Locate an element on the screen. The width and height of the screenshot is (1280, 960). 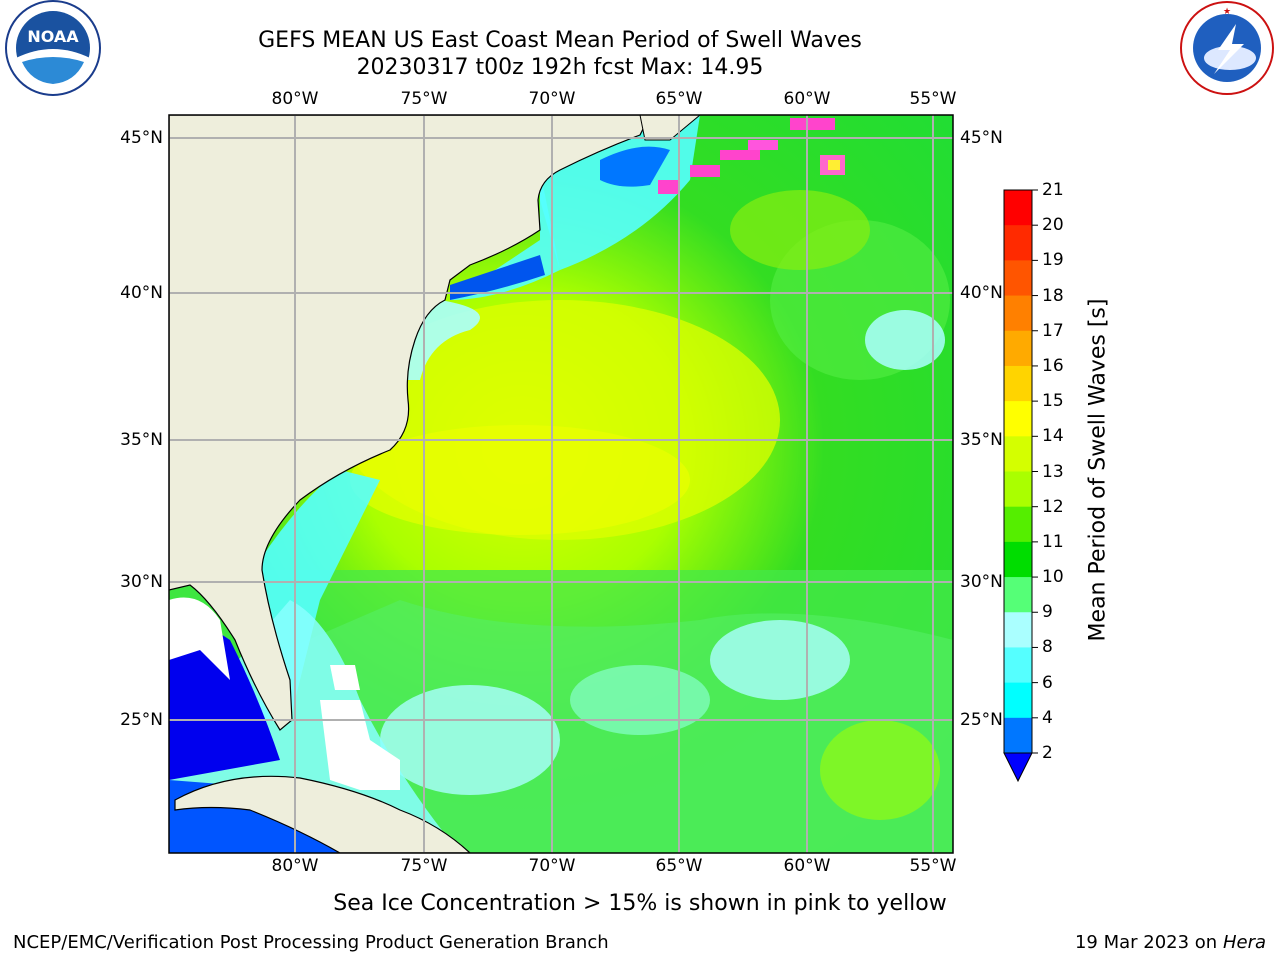
colorbar-level-label: 8 is located at coordinates (1047, 647).